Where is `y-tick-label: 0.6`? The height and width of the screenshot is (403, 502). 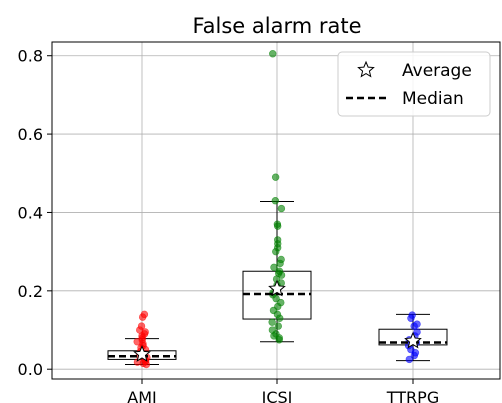
y-tick-label: 0.6 is located at coordinates (30, 134).